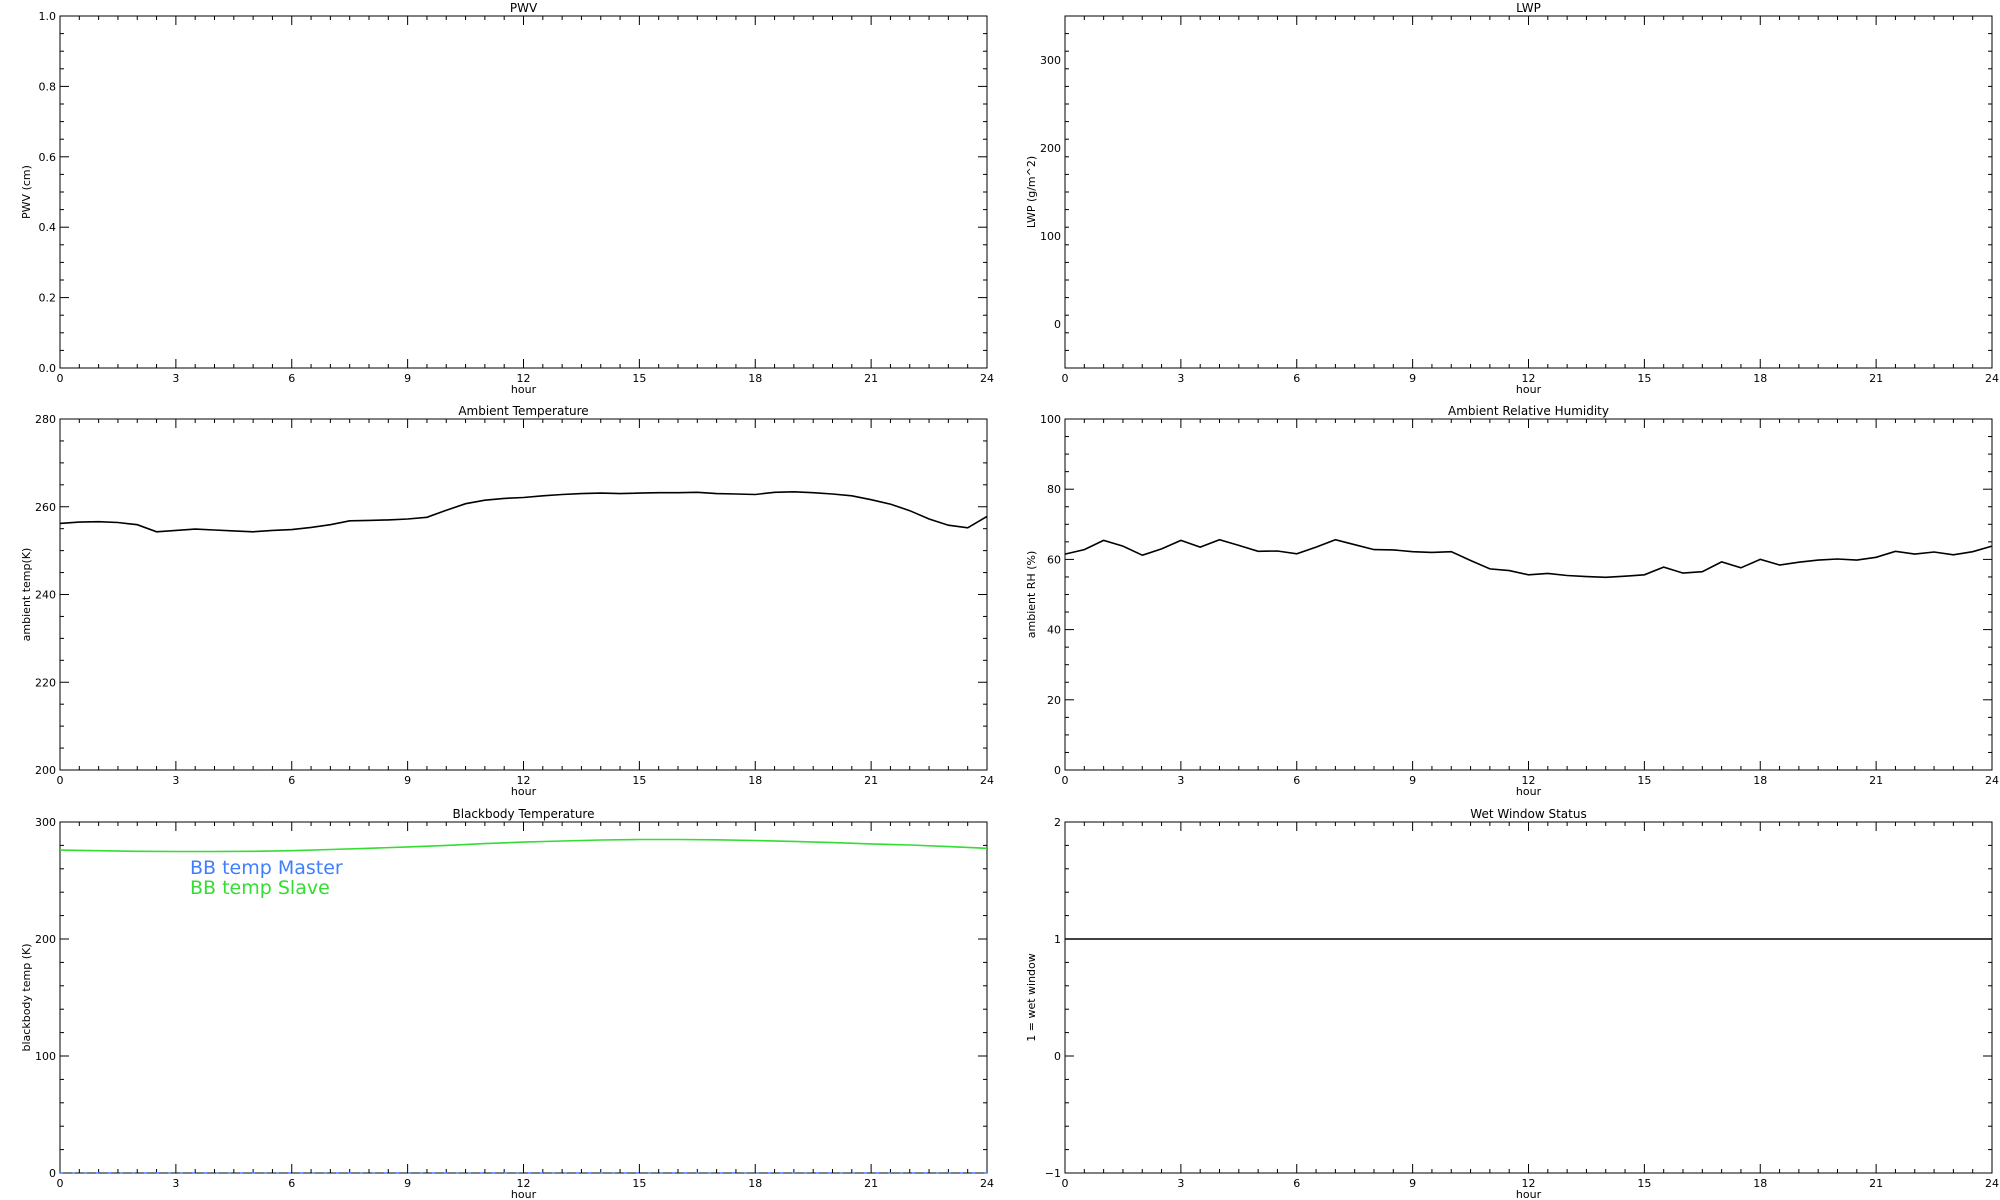 The height and width of the screenshot is (1200, 2000). What do you see at coordinates (266, 868) in the screenshot?
I see `legend-entry: BB temp Master` at bounding box center [266, 868].